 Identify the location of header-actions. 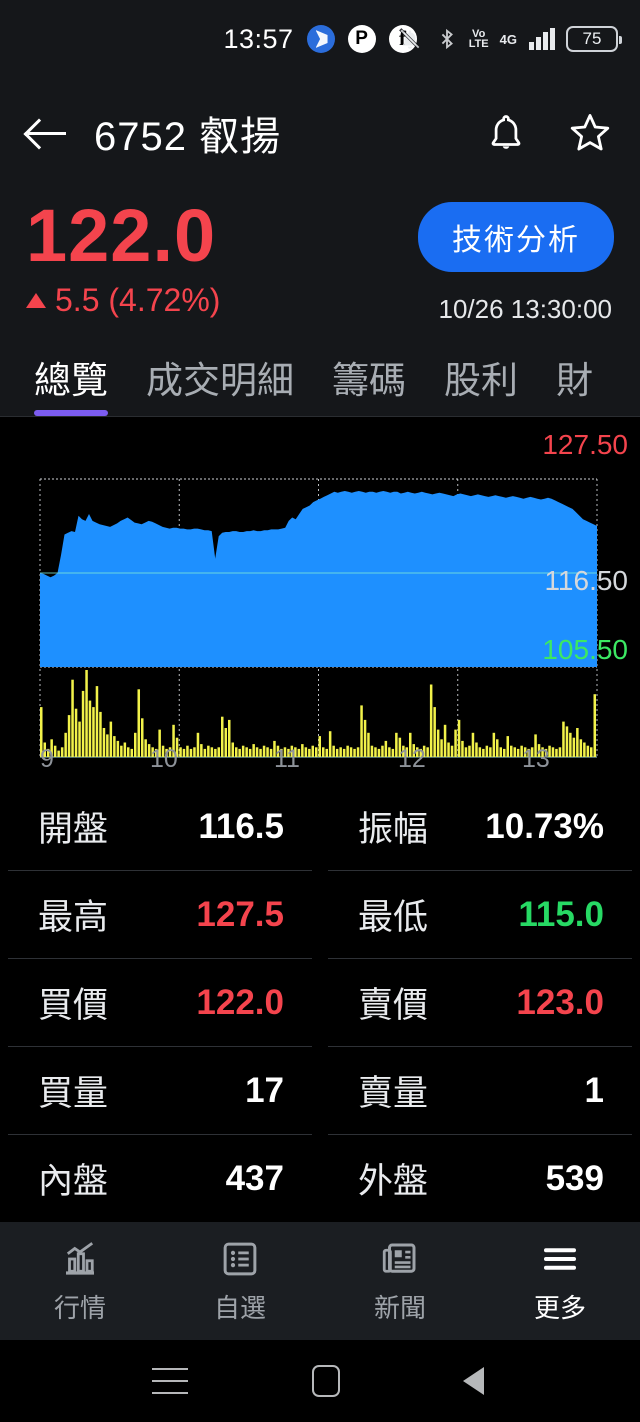
(549, 133).